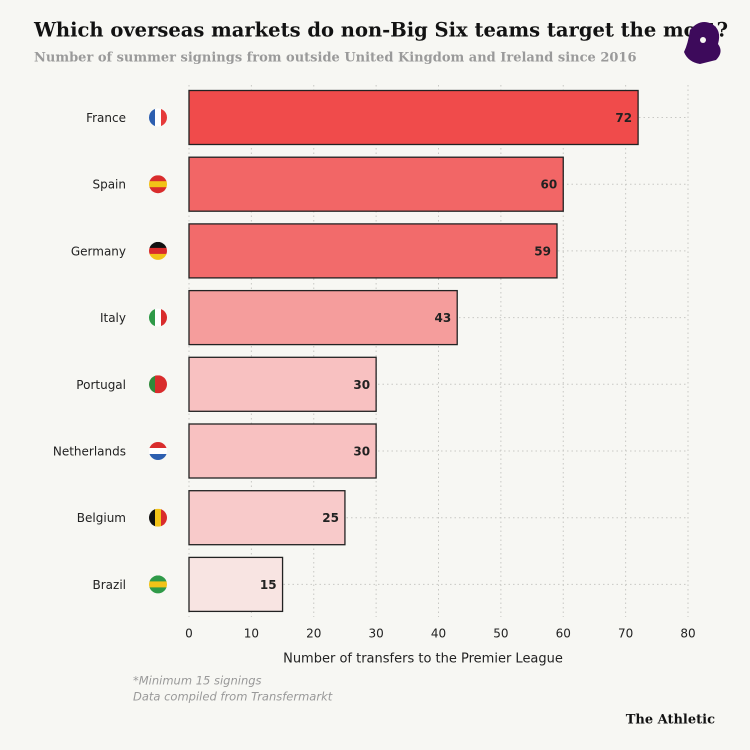  I want to click on value-label: 25, so click(330, 518).